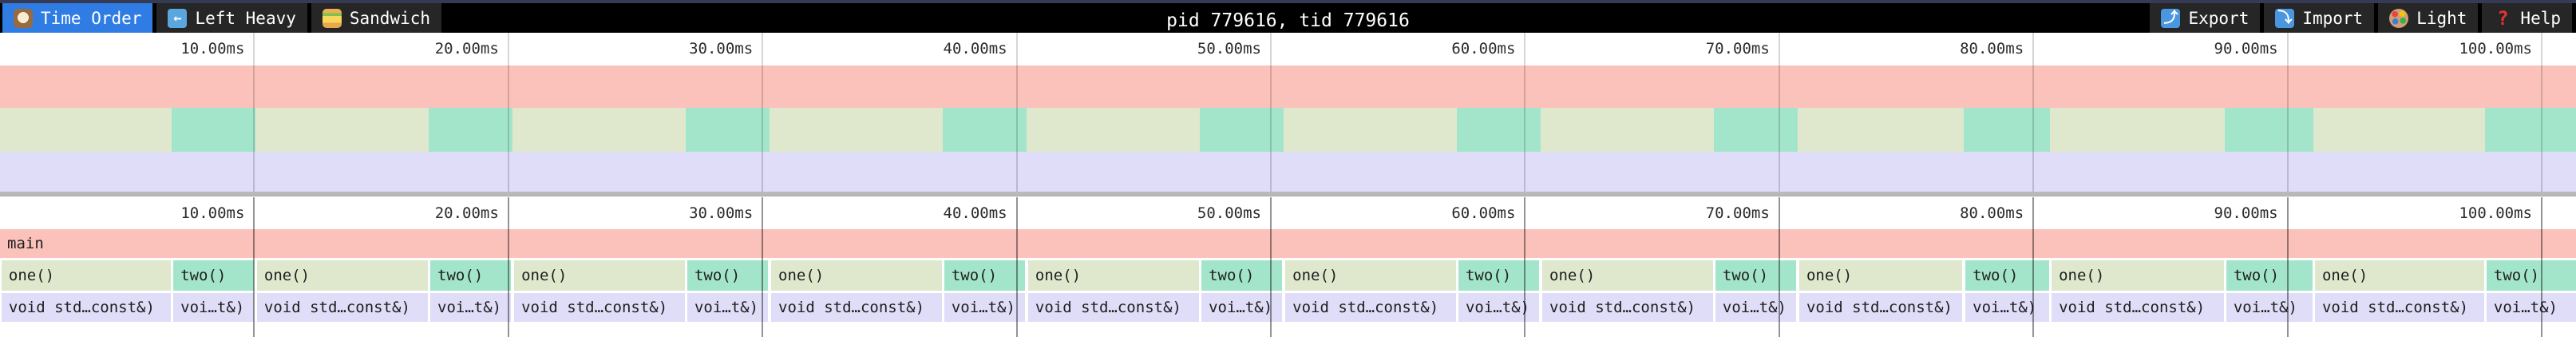  I want to click on theme-toggle-button: Light, so click(2429, 18).